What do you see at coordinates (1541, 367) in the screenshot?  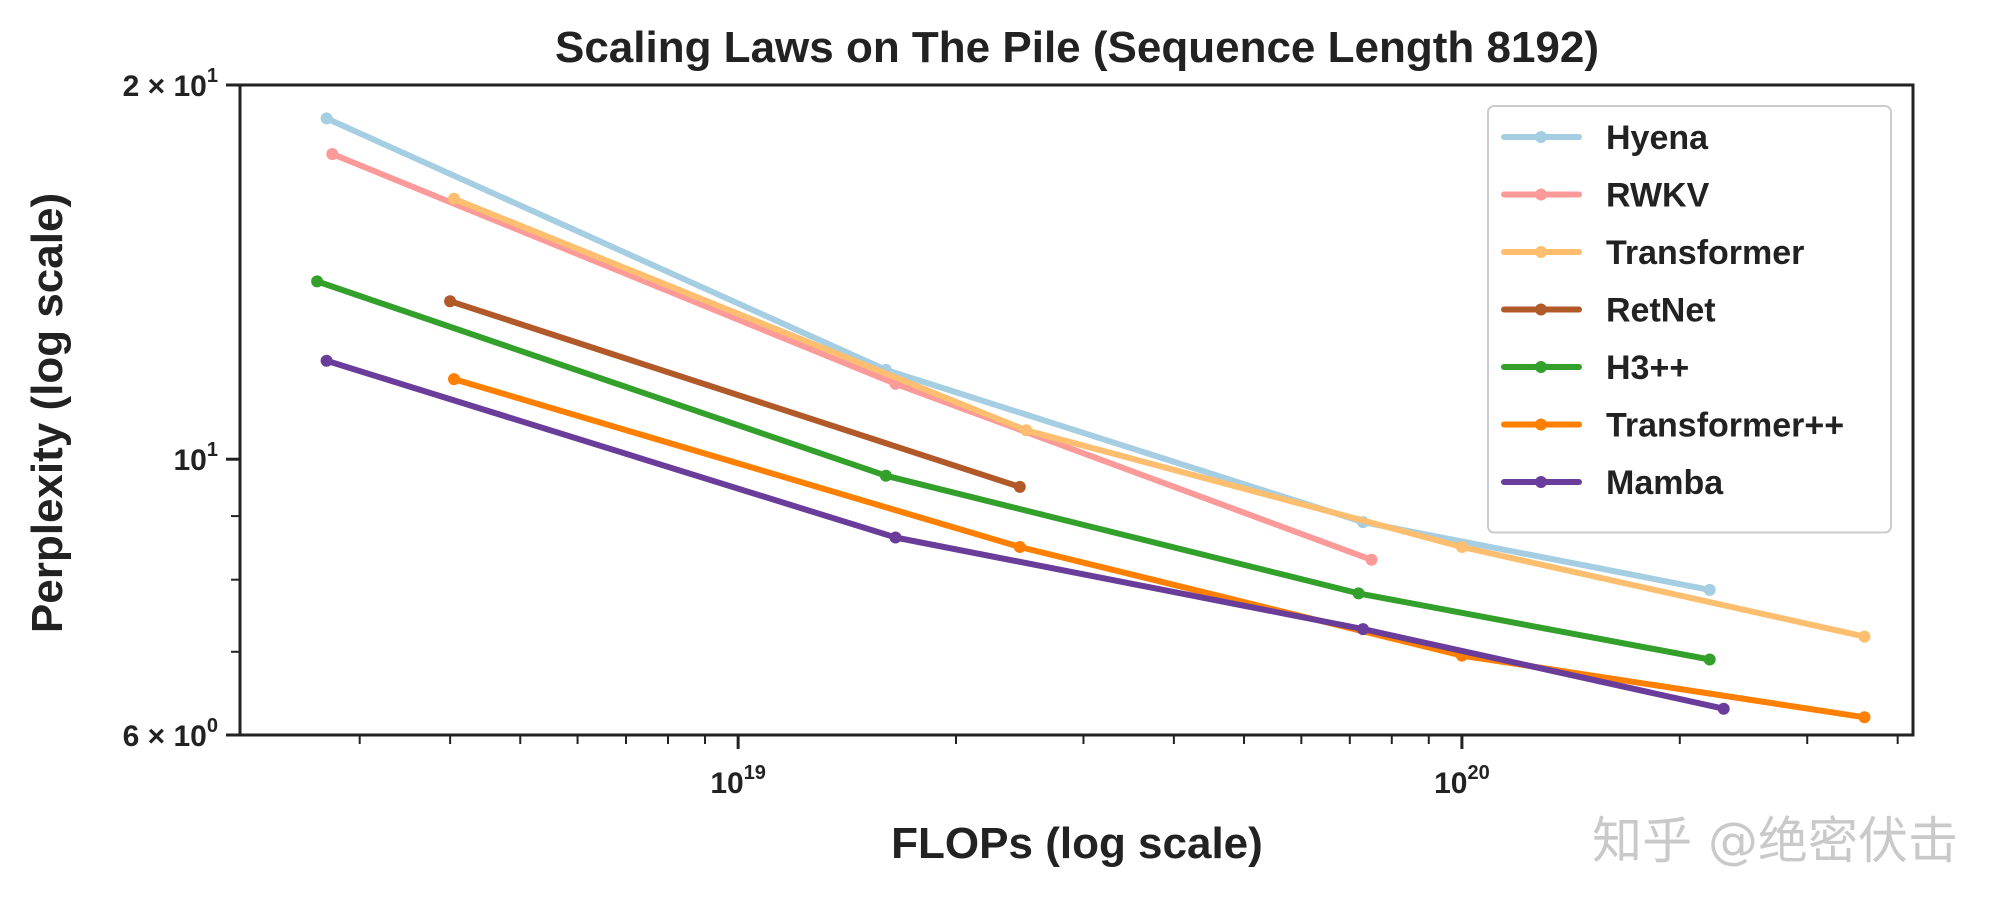 I see `legend-marker-h3pp` at bounding box center [1541, 367].